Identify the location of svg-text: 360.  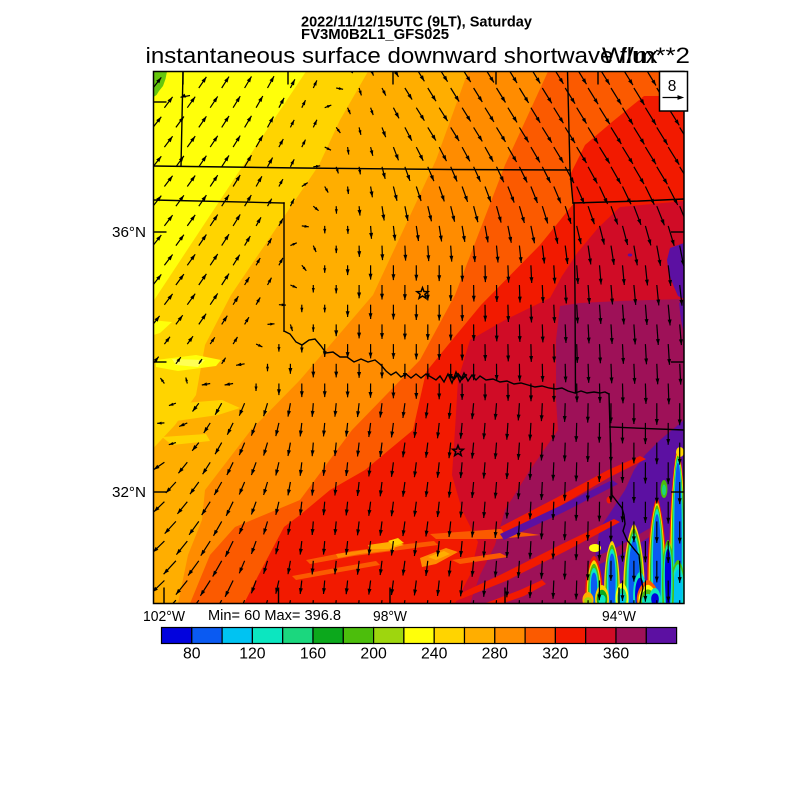
(616, 654).